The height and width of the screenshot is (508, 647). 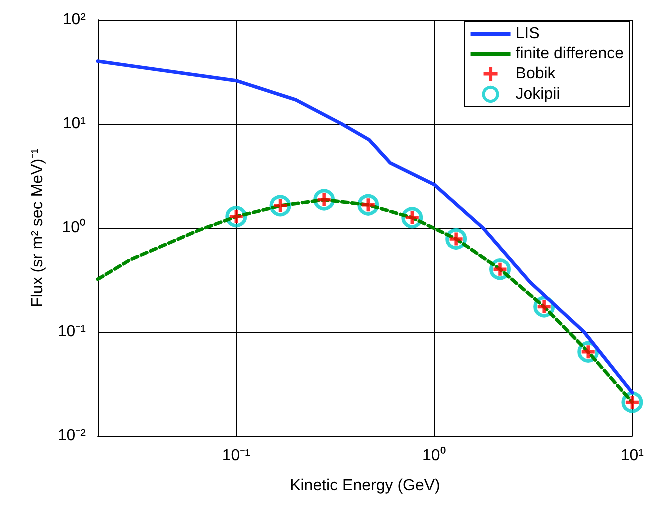 I want to click on y-tick-label: 10¹, so click(x=74, y=124).